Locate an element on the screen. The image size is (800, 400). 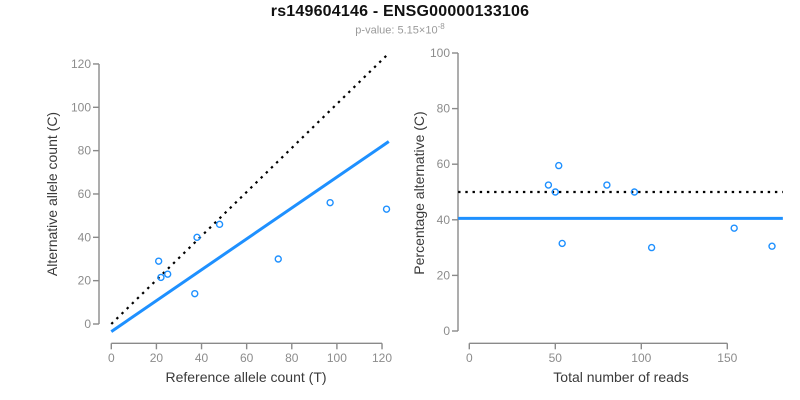
left-y-tick-label: 100 is located at coordinates (81, 107).